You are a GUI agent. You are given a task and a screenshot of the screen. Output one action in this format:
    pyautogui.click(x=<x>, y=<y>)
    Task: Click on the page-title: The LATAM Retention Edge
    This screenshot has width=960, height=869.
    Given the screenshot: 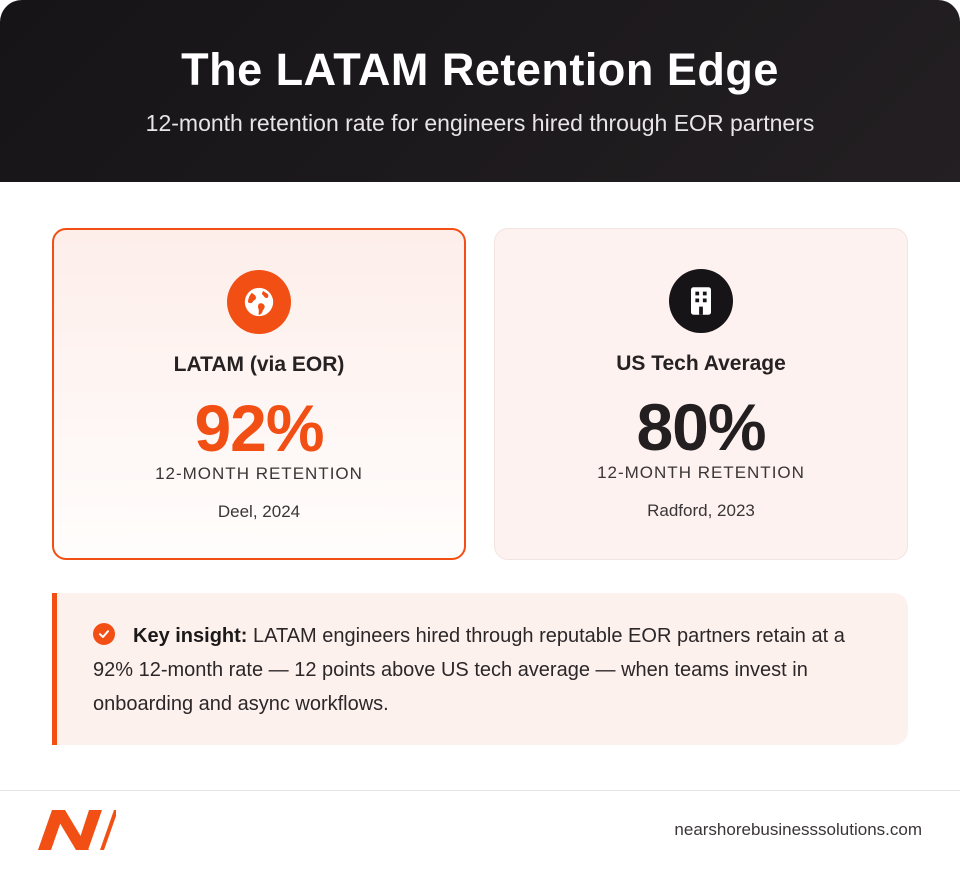 What is the action you would take?
    pyautogui.click(x=480, y=69)
    